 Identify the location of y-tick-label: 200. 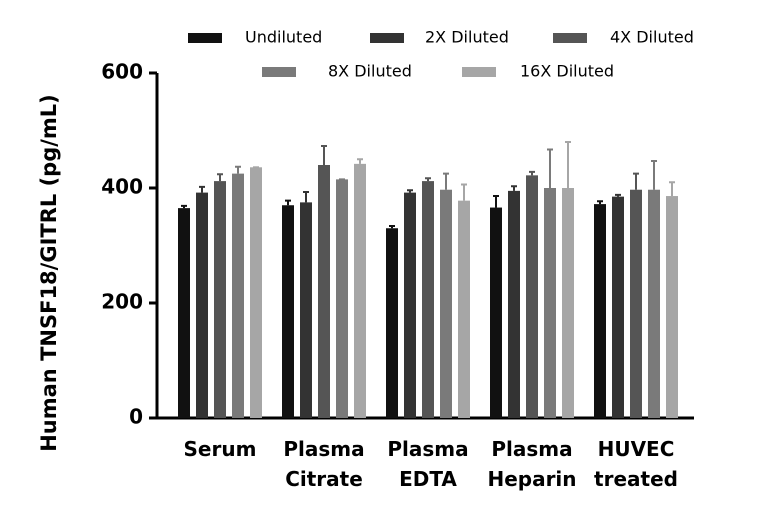
(122, 302).